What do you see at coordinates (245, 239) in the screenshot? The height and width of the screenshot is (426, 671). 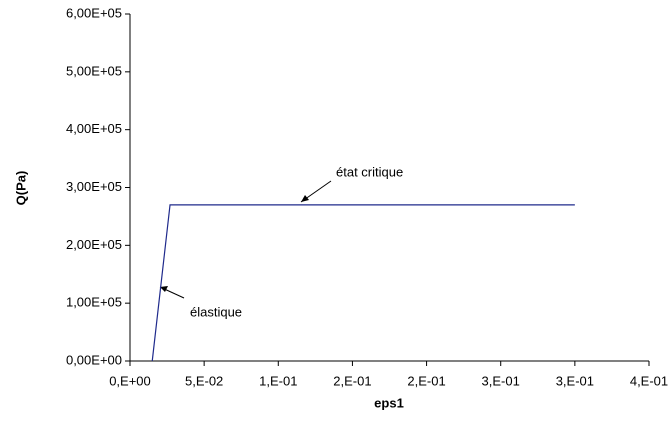 I see `arrows` at bounding box center [245, 239].